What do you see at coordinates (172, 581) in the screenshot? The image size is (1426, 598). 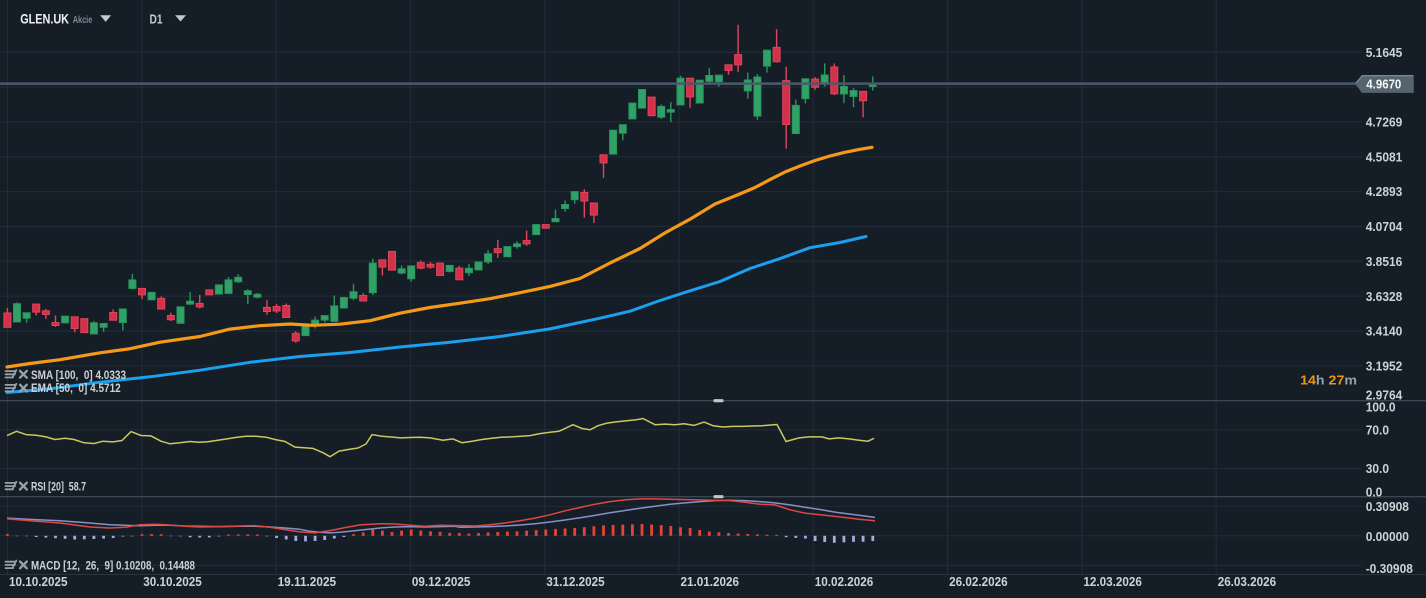 I see `svg-text: 30.10.2025` at bounding box center [172, 581].